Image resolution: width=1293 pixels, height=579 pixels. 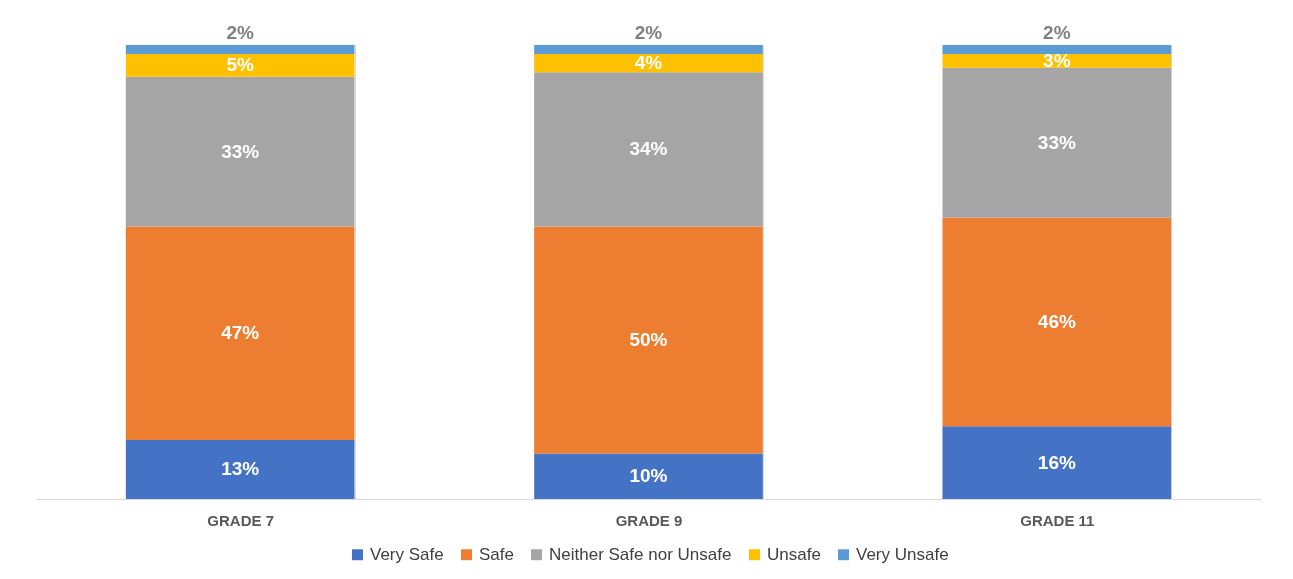 I want to click on legend-label: Neither Safe nor Unsafe, so click(x=640, y=554).